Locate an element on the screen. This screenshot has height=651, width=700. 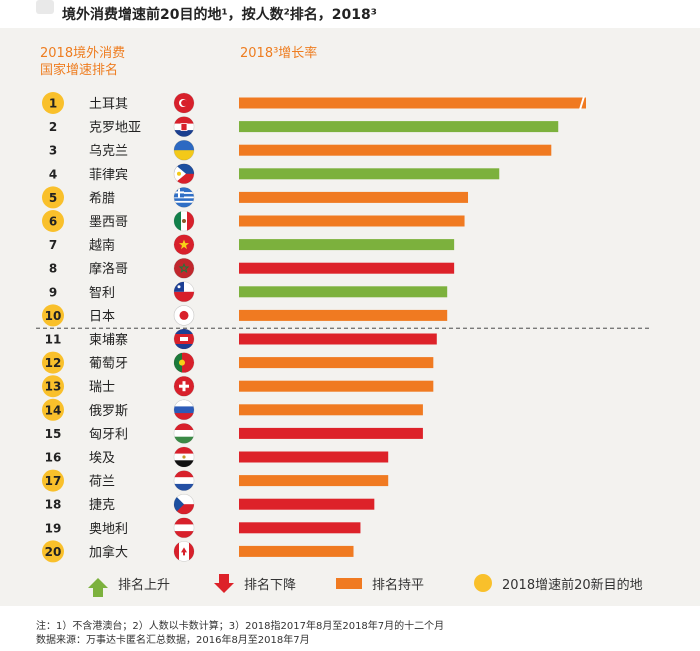
country-name: 瑞士 is located at coordinates (102, 387).